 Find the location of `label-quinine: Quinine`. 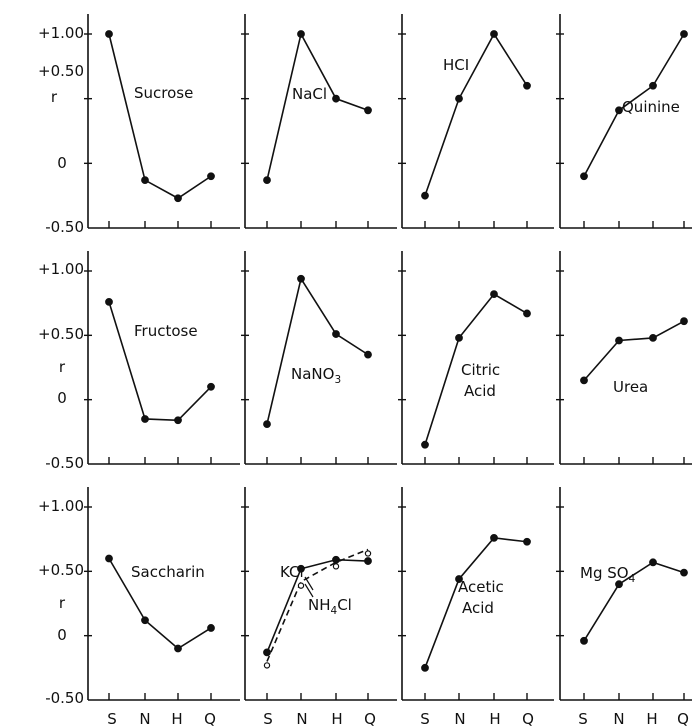

label-quinine: Quinine is located at coordinates (651, 107).